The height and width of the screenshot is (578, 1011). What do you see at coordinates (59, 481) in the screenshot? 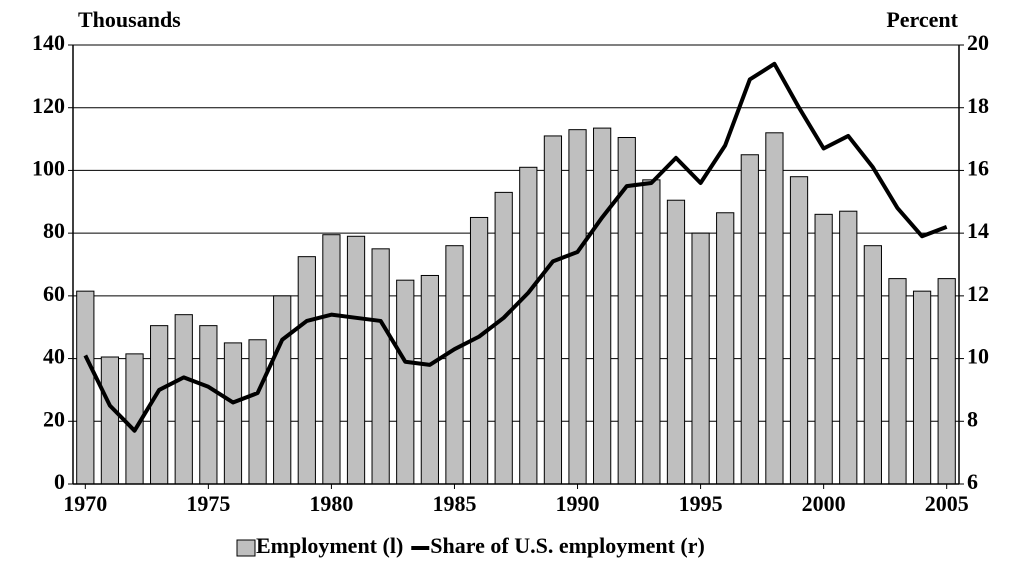
I see `y-tick-label: 0` at bounding box center [59, 481].